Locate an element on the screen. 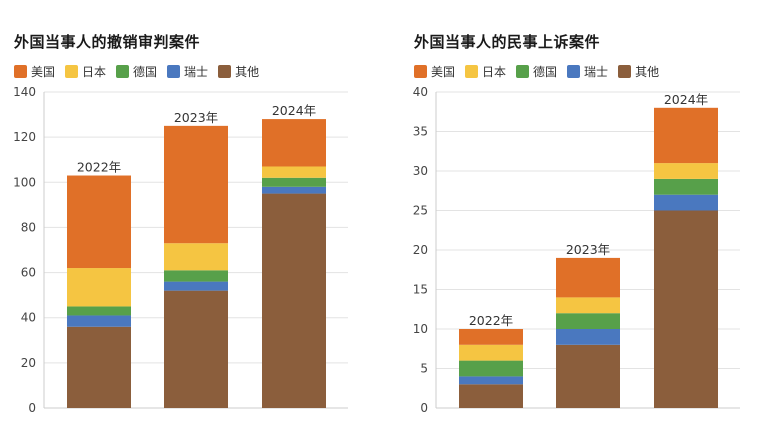  y-tick-label: 120 is located at coordinates (24, 137).